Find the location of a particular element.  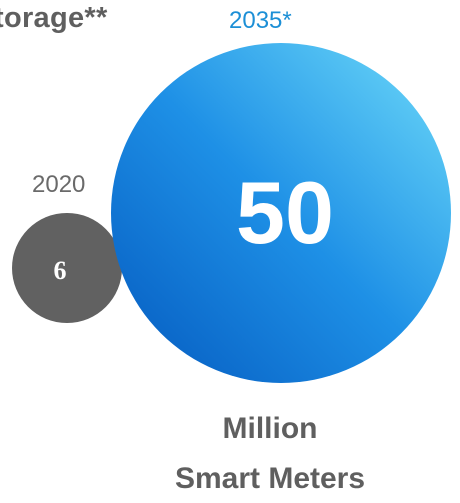

unit-caption-line-2: Smart Meters is located at coordinates (270, 478).